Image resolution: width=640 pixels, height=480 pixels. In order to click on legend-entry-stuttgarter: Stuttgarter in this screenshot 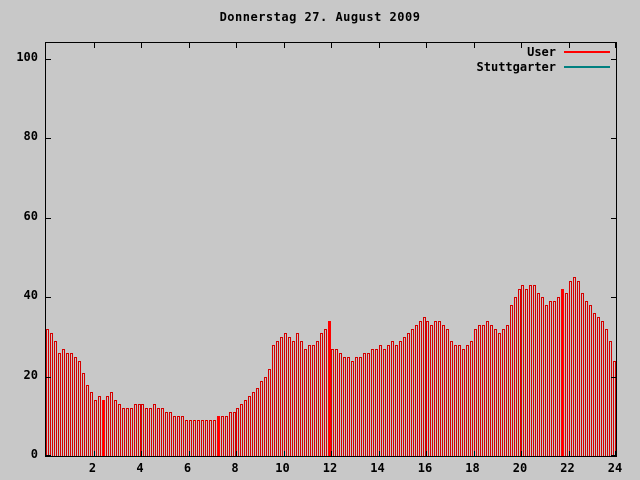, I will do `click(543, 66)`.